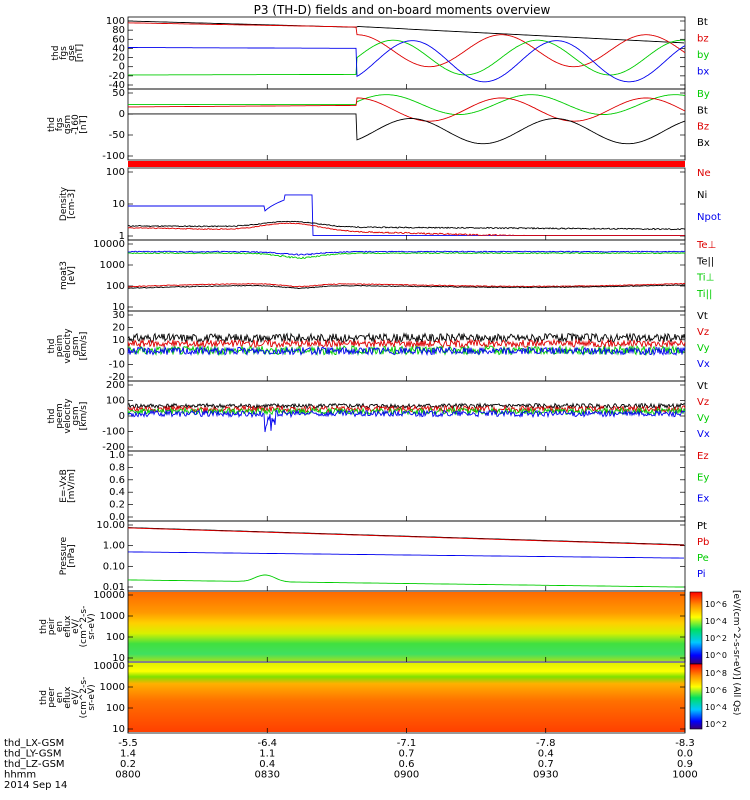 This screenshot has width=750, height=800. What do you see at coordinates (117, 85) in the screenshot?
I see `y-tick-label: -40` at bounding box center [117, 85].